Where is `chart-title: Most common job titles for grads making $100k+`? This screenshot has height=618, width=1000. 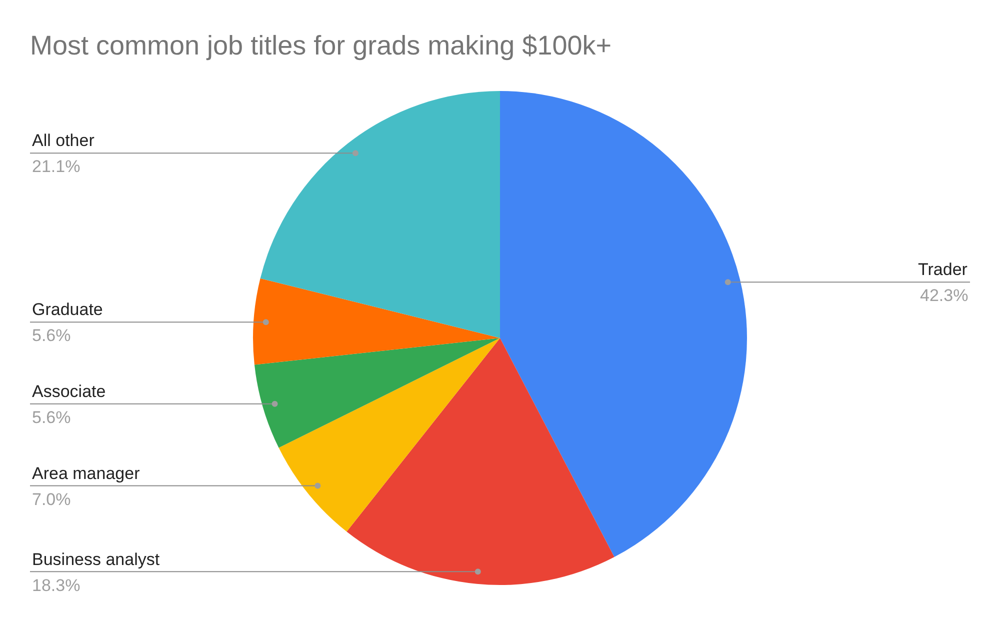
chart-title: Most common job titles for grads making $100k+ is located at coordinates (321, 45).